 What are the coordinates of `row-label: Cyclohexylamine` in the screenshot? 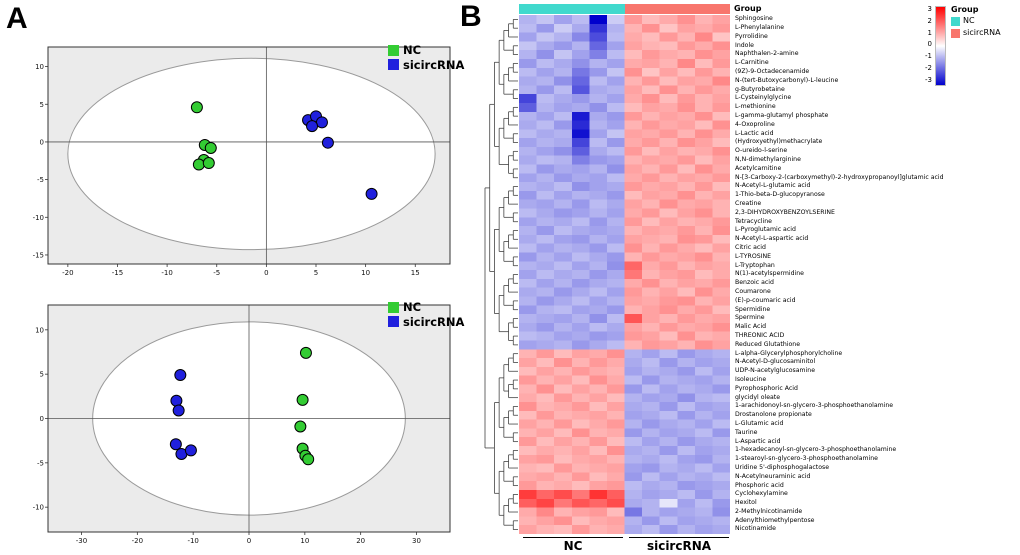 It's located at (761, 494).